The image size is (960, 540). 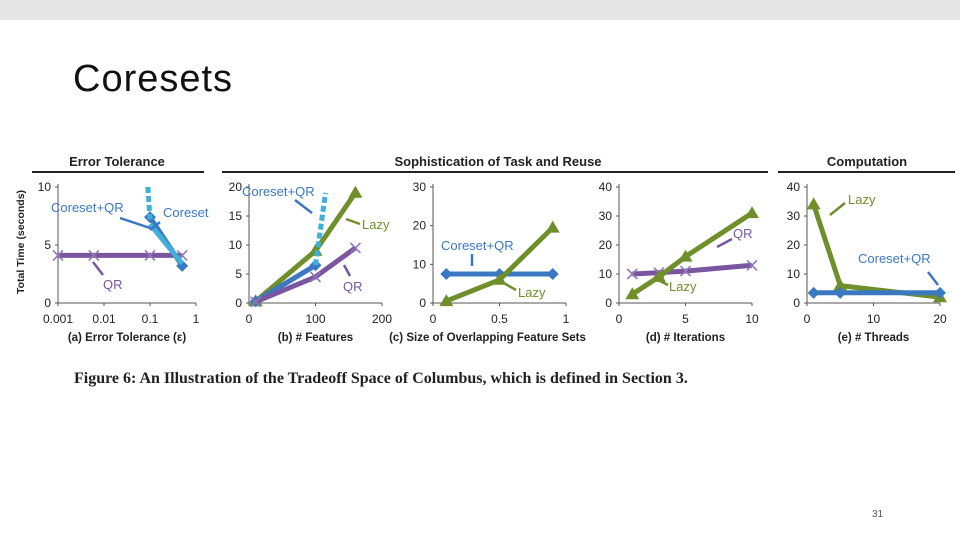 What do you see at coordinates (683, 286) in the screenshot?
I see `annotation-lazy-d: Lazy` at bounding box center [683, 286].